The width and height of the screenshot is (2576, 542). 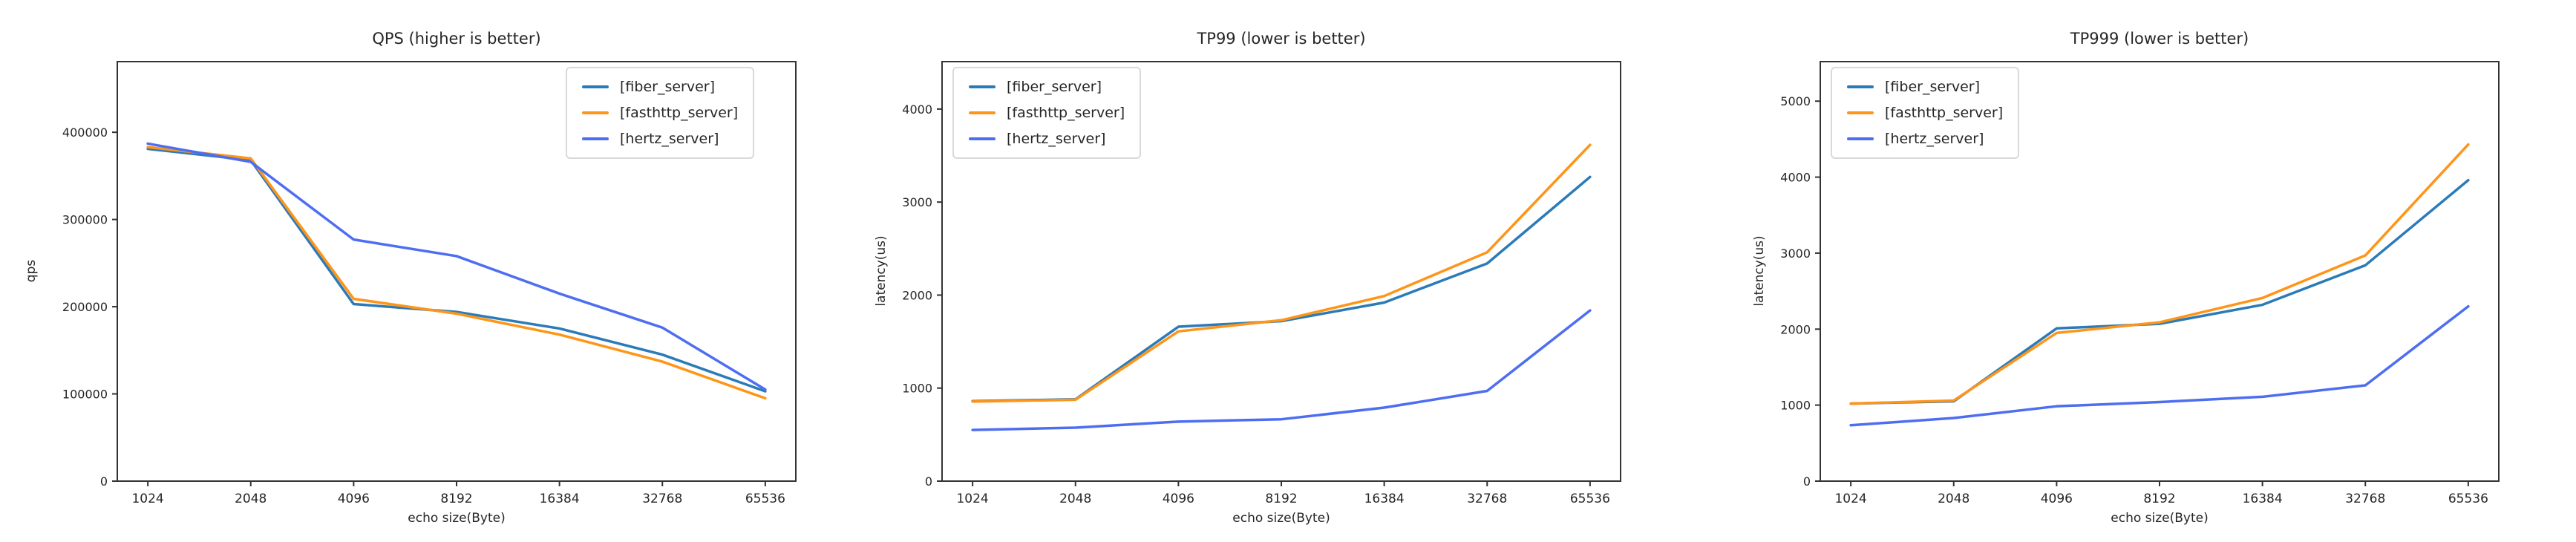 What do you see at coordinates (85, 220) in the screenshot?
I see `y-tick-label: 300000` at bounding box center [85, 220].